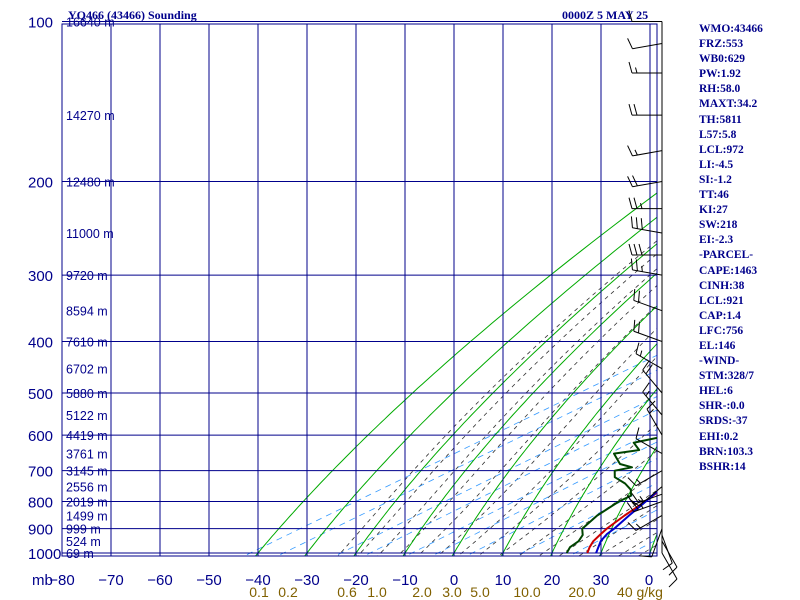 Image resolution: width=800 pixels, height=600 pixels. What do you see at coordinates (347, 592) in the screenshot?
I see `mixing-ratio-label: 0.6` at bounding box center [347, 592].